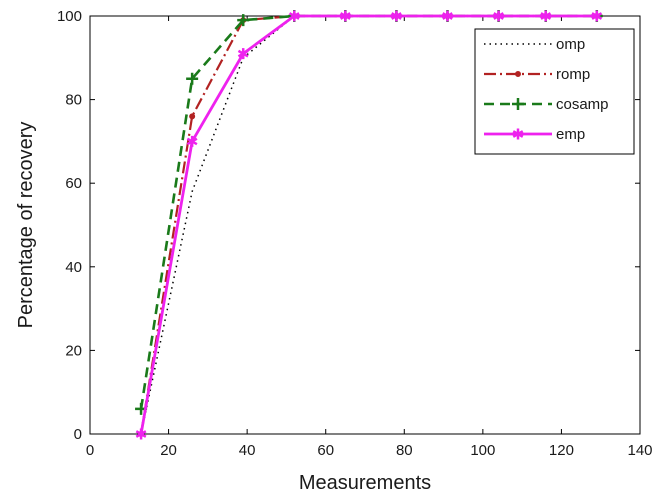 The width and height of the screenshot is (663, 499). What do you see at coordinates (78, 434) in the screenshot?
I see `y-tick-label: 0` at bounding box center [78, 434].